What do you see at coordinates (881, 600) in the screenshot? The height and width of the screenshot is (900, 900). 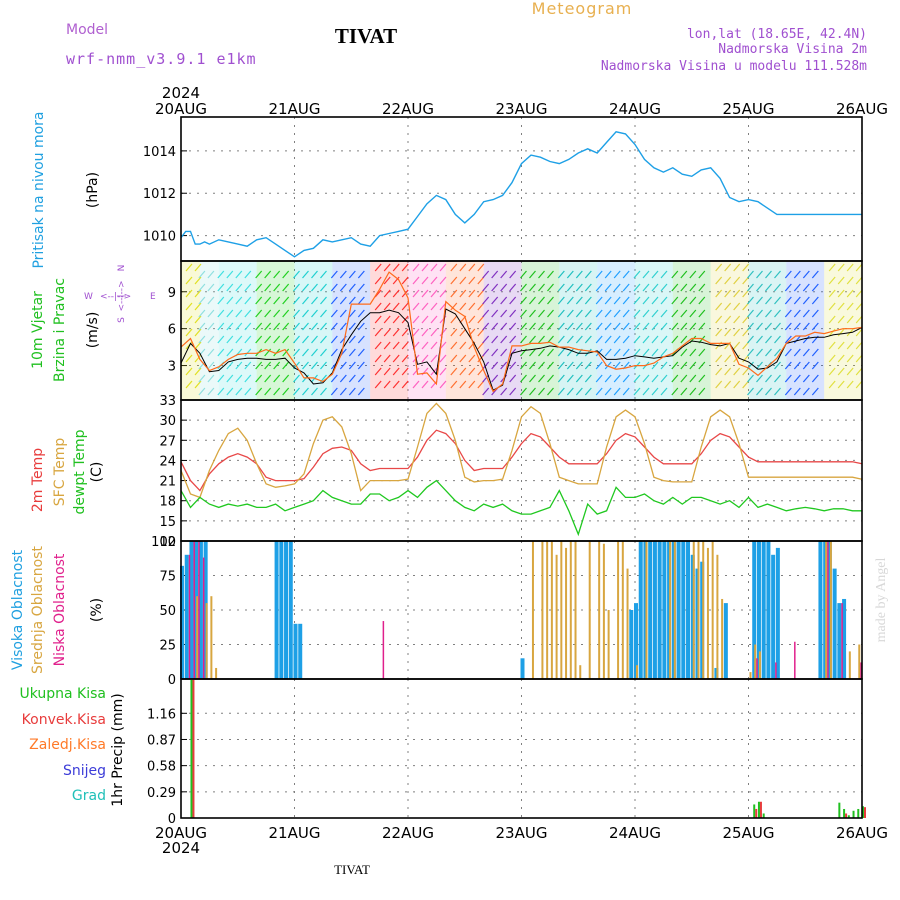 I see `made-by-signature: made by Angel` at bounding box center [881, 600].